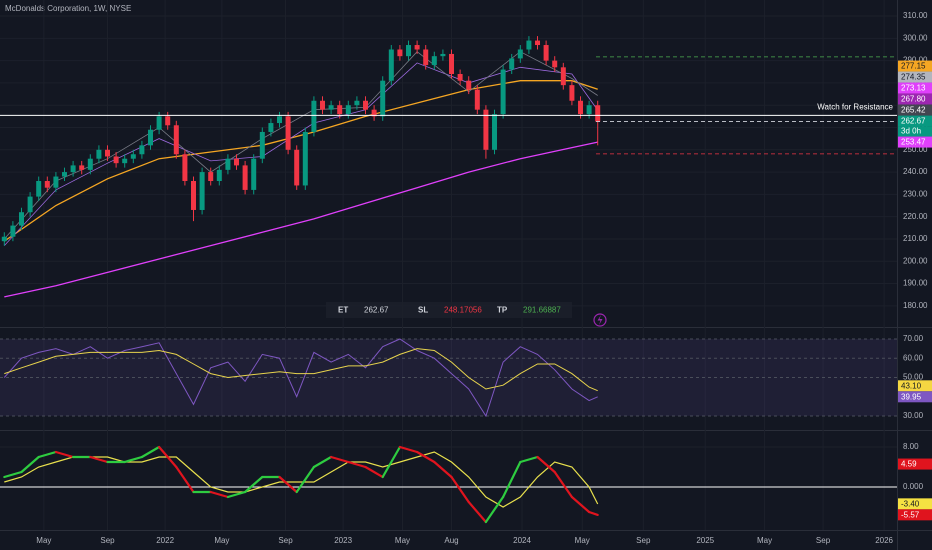 Image resolution: width=932 pixels, height=550 pixels. I want to click on alert-icon-bolt, so click(600, 320).